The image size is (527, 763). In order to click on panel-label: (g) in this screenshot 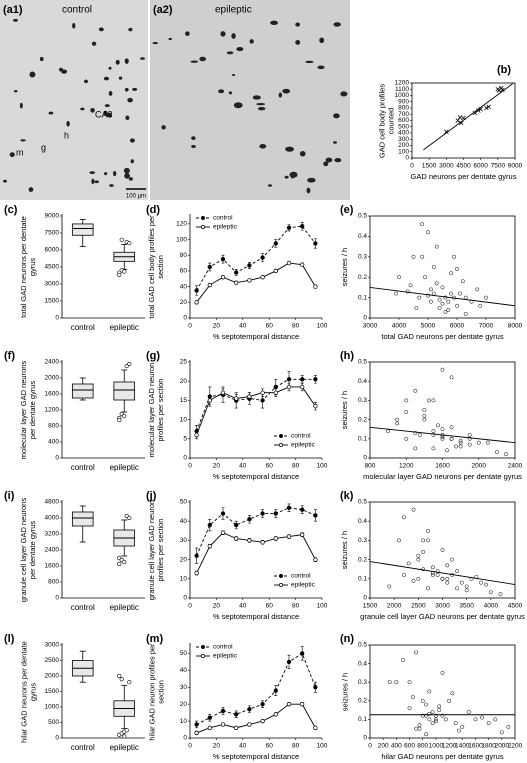, I will do `click(153, 356)`.